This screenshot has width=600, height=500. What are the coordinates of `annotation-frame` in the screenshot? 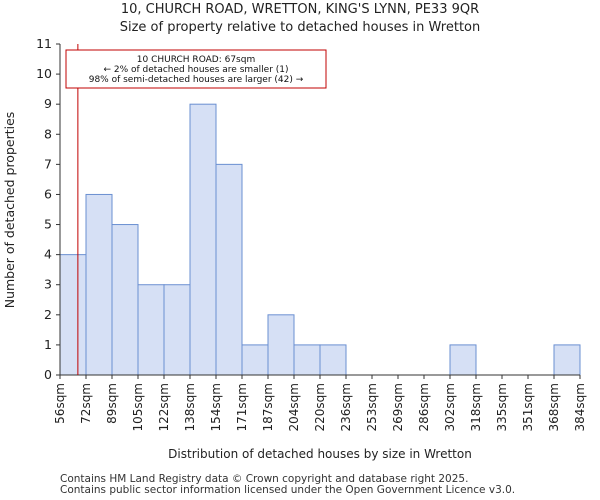 It's located at (196, 69).